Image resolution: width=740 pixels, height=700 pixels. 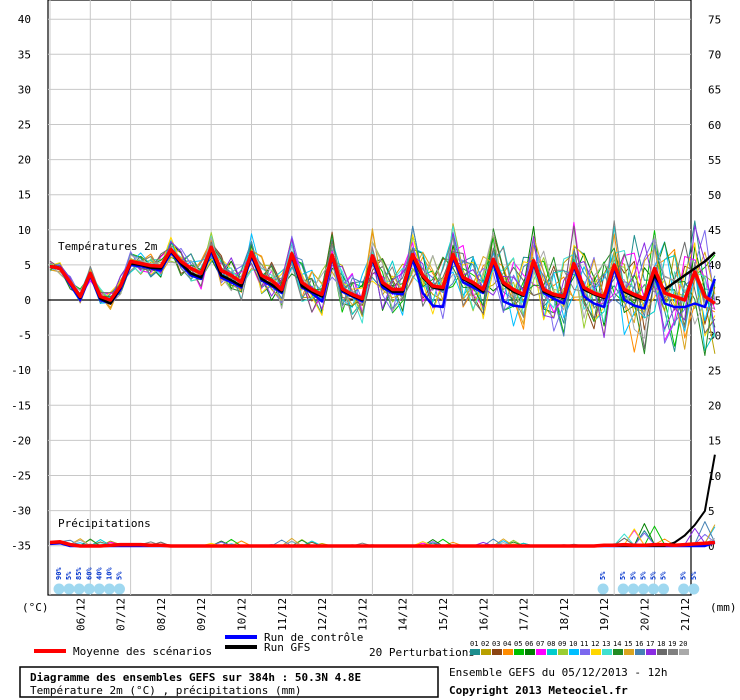 What do you see at coordinates (714, 406) in the screenshot?
I see `precipitation-tick-label: 20` at bounding box center [714, 406].